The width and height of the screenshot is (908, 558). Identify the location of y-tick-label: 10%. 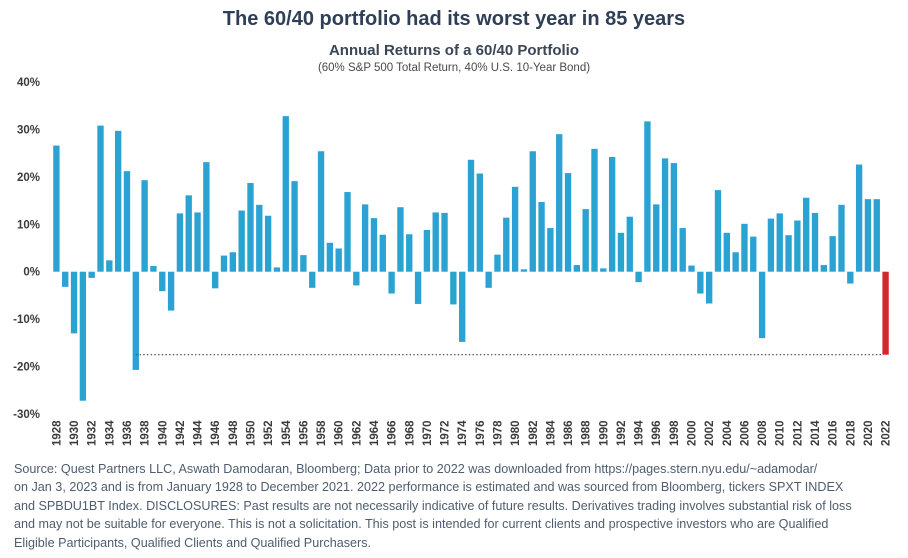
(28, 225).